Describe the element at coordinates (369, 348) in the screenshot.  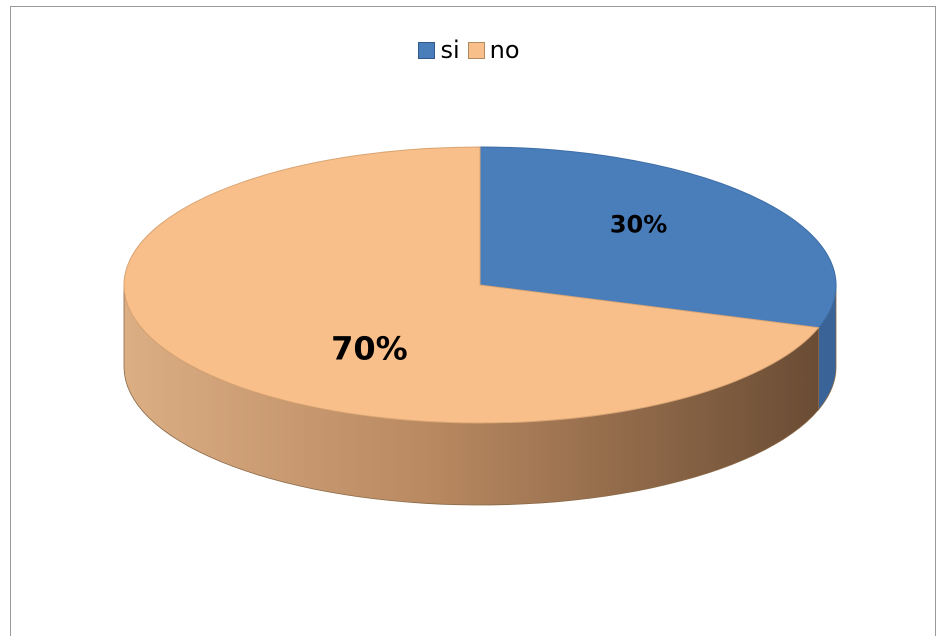
I see `data-label-no: 70%` at that location.